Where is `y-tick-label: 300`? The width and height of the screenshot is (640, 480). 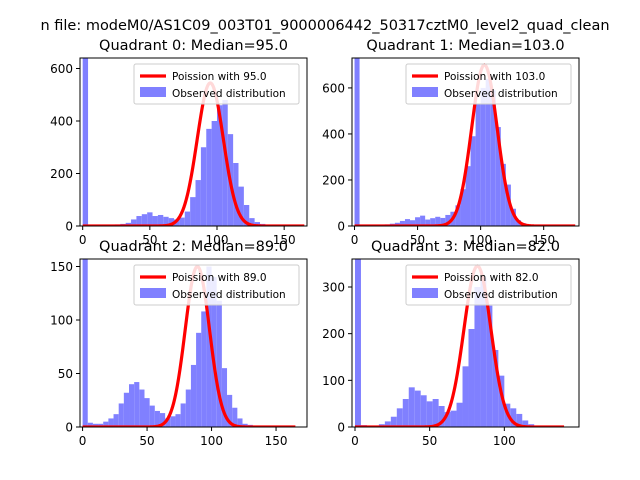
y-tick-label: 300 is located at coordinates (333, 288).